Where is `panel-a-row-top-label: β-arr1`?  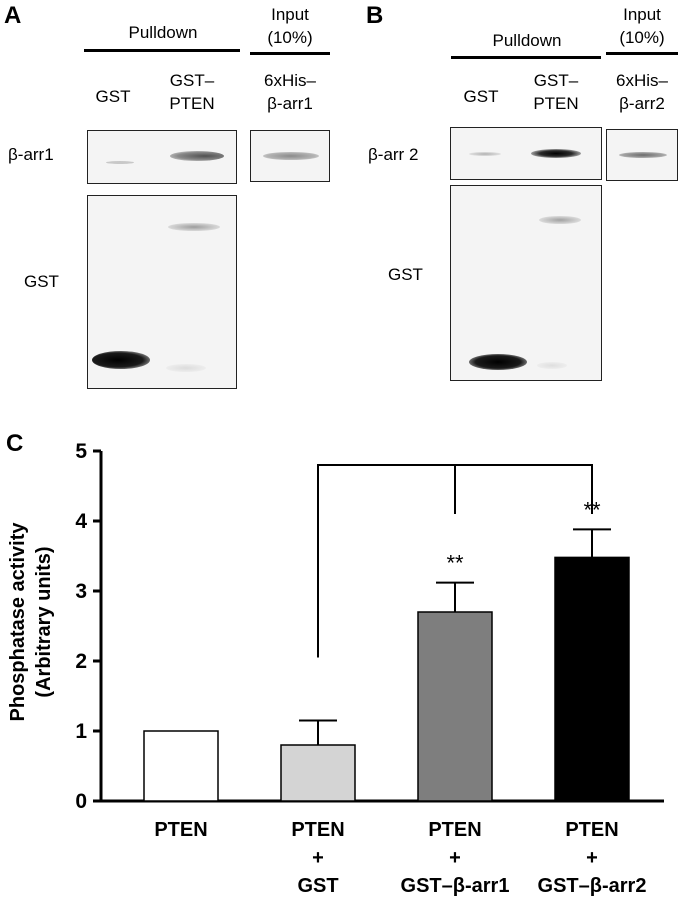 panel-a-row-top-label: β-arr1 is located at coordinates (31, 154).